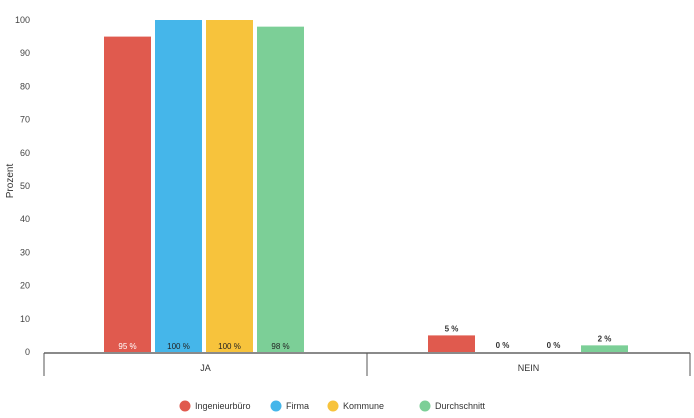 This screenshot has width=694, height=418. I want to click on y-tick-label: 20, so click(25, 286).